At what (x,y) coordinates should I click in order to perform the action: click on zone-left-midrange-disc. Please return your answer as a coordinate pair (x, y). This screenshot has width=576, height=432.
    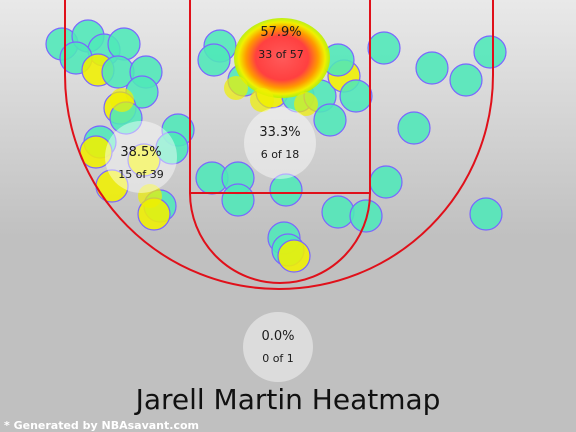
    Looking at the image, I should click on (141, 157).